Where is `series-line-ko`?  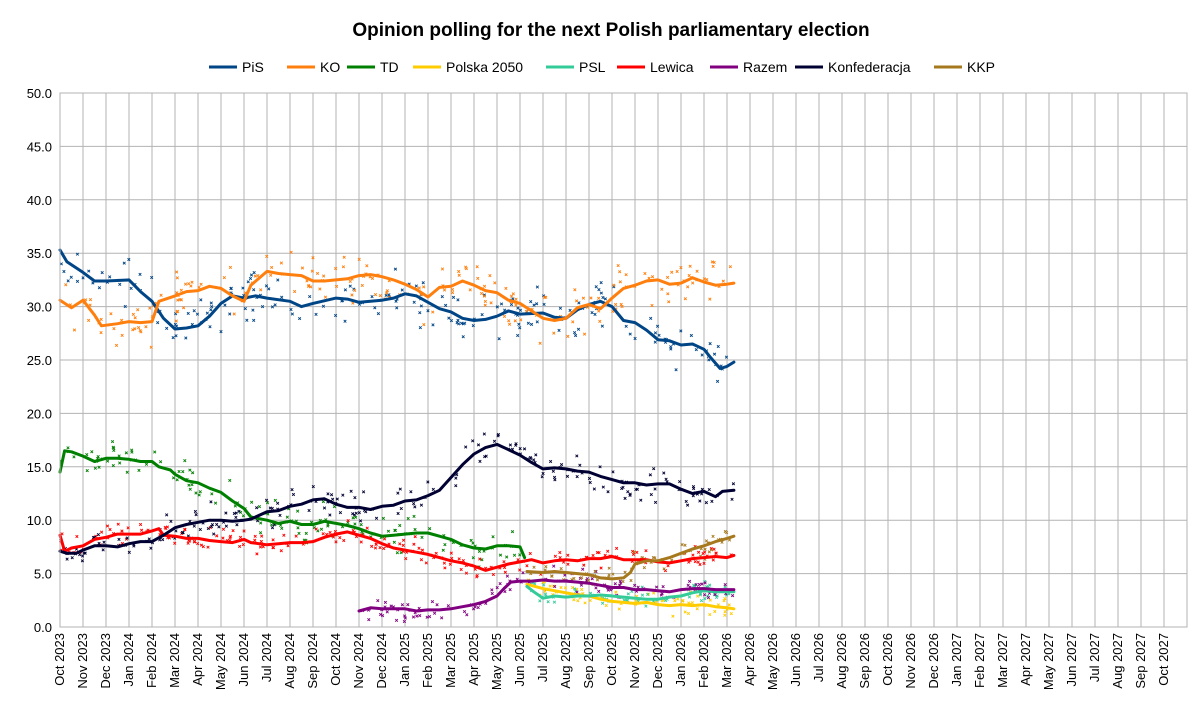 series-line-ko is located at coordinates (397, 298).